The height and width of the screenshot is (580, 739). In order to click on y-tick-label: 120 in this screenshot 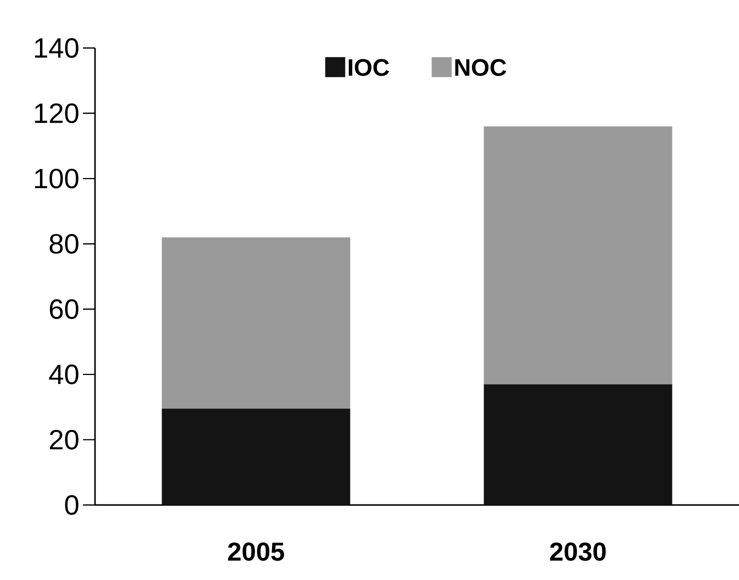, I will do `click(56, 113)`.